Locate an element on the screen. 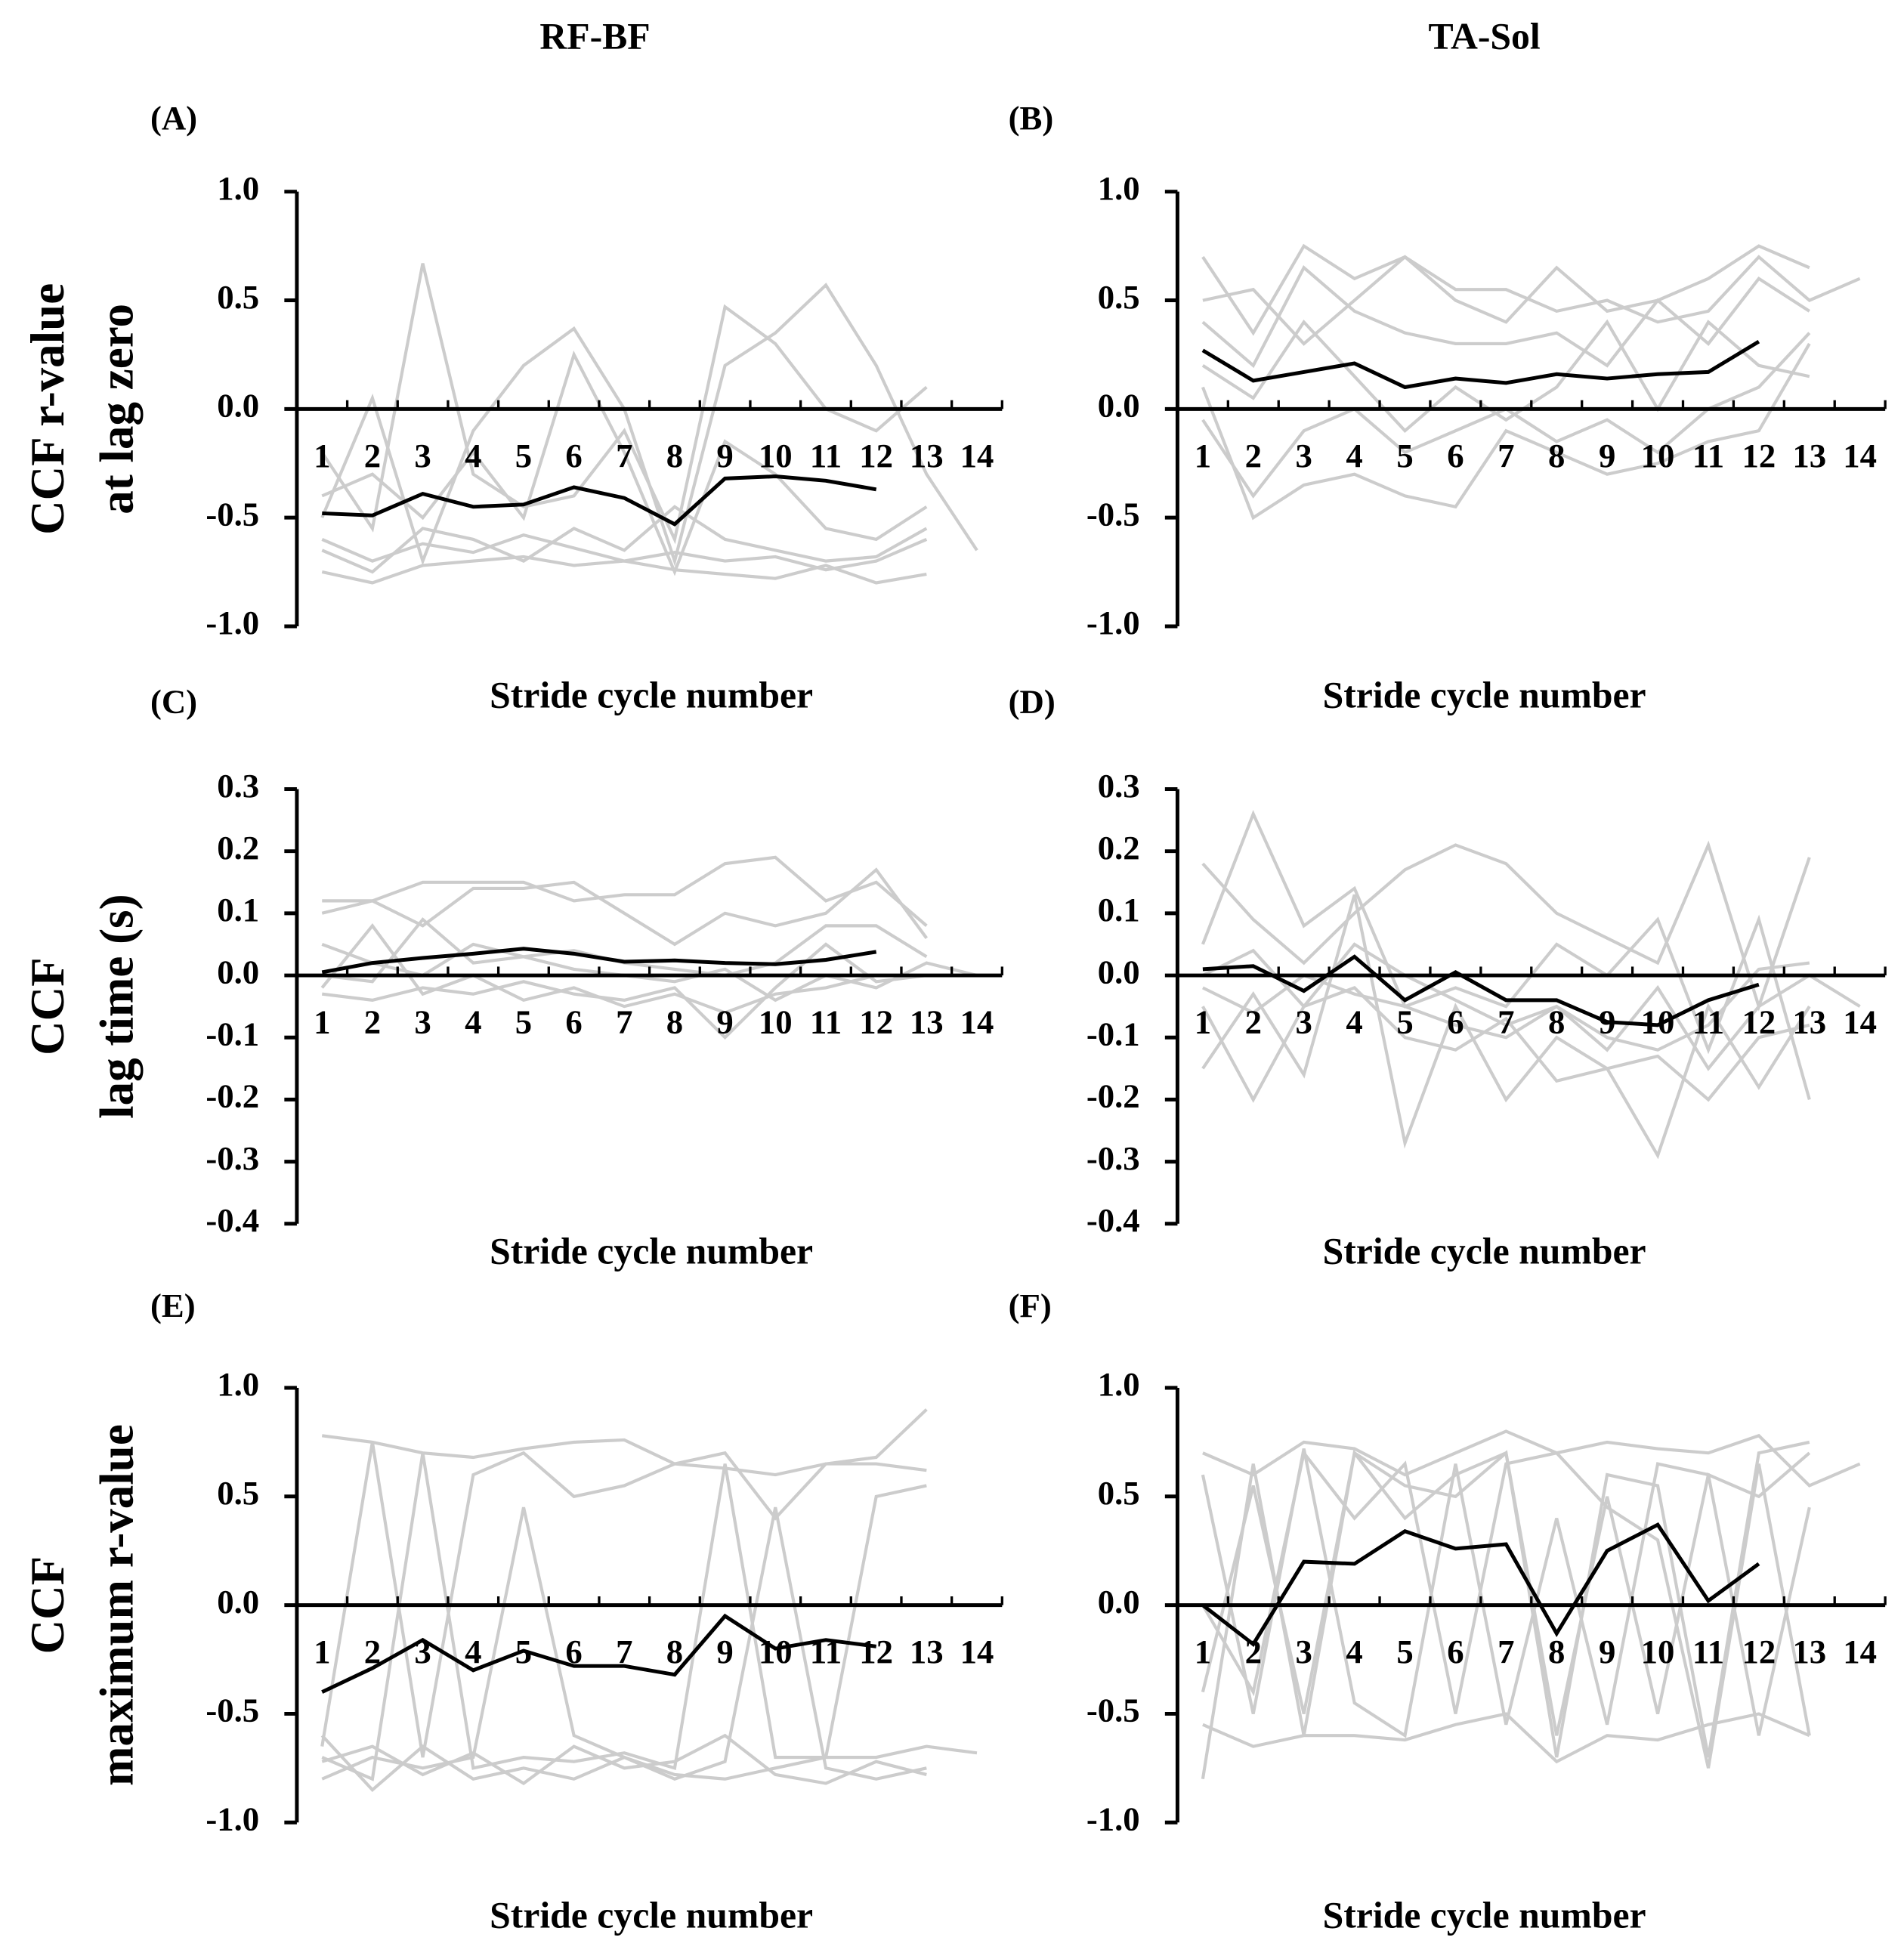 This screenshot has width=1904, height=1959. panel-label: (B) is located at coordinates (1031, 118).